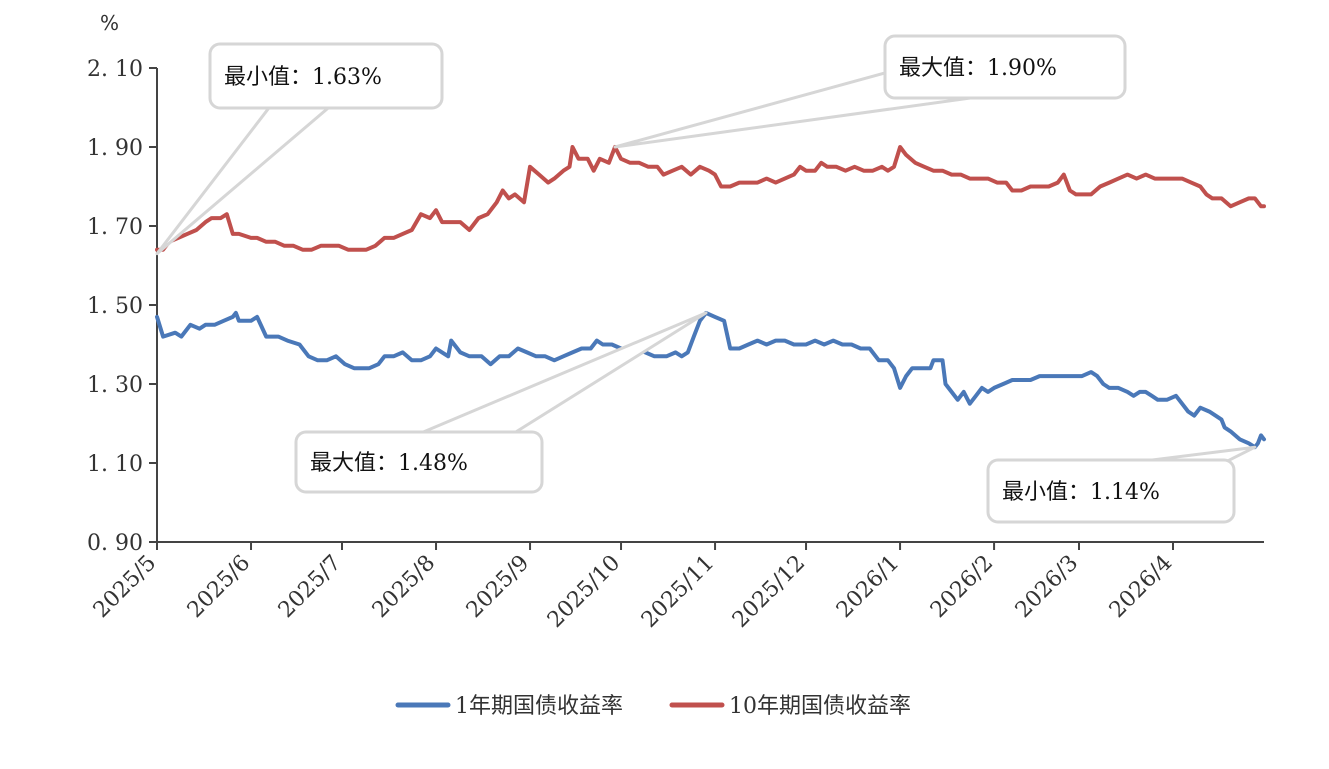 Image resolution: width=1329 pixels, height=769 pixels. I want to click on annotation-label: 最大值：1.90%, so click(978, 68).